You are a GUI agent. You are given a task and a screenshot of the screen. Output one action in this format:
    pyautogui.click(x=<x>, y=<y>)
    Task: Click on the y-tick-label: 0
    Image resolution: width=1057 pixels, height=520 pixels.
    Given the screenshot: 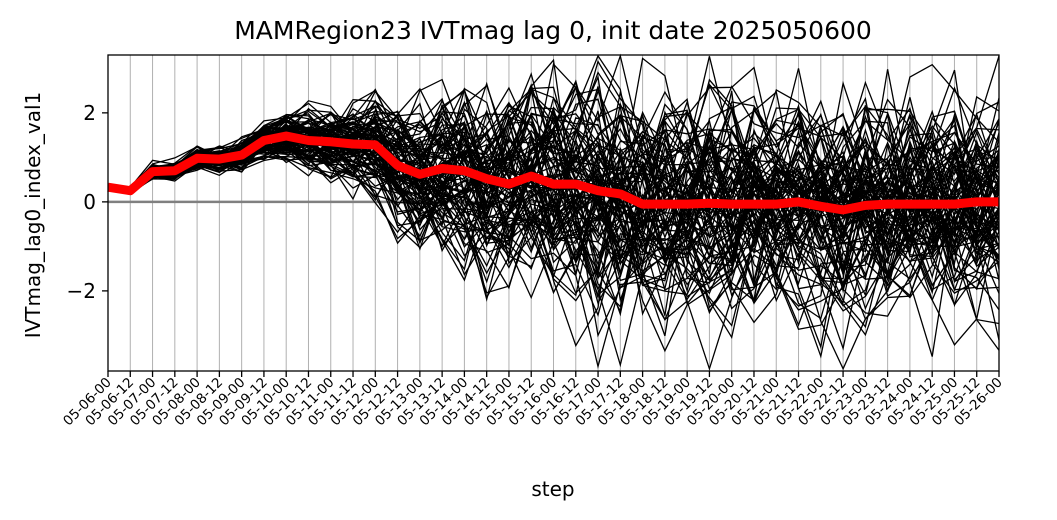 What is the action you would take?
    pyautogui.click(x=89, y=202)
    